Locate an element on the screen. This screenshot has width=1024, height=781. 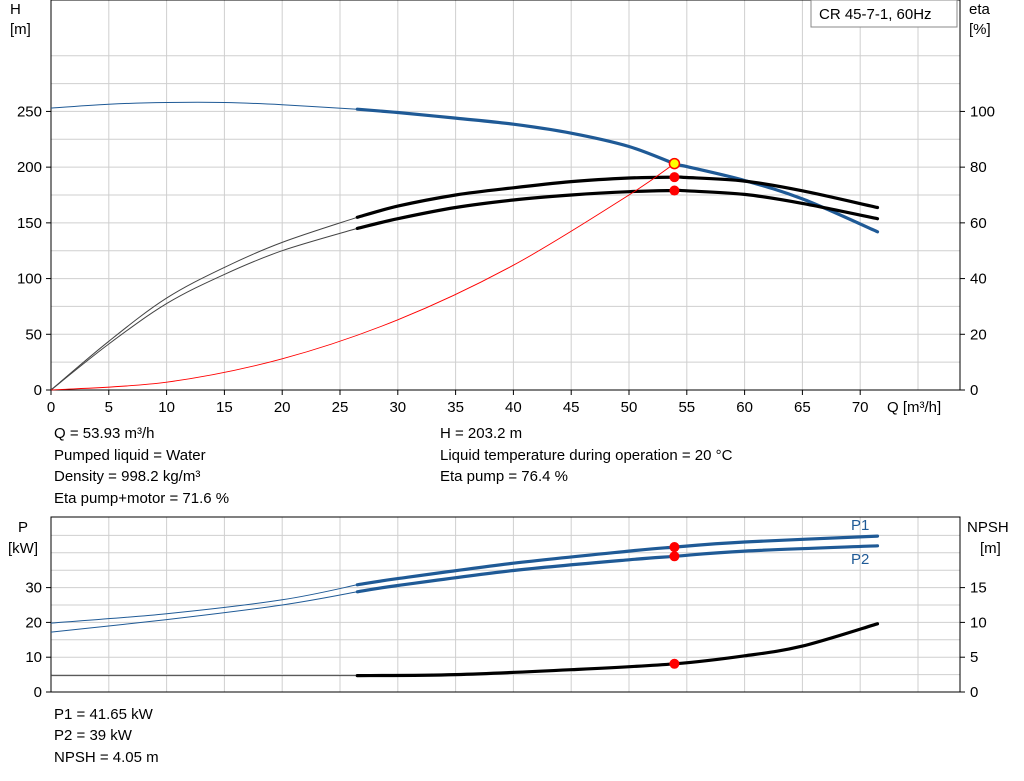
x-tick-label: 15 is located at coordinates (224, 407).